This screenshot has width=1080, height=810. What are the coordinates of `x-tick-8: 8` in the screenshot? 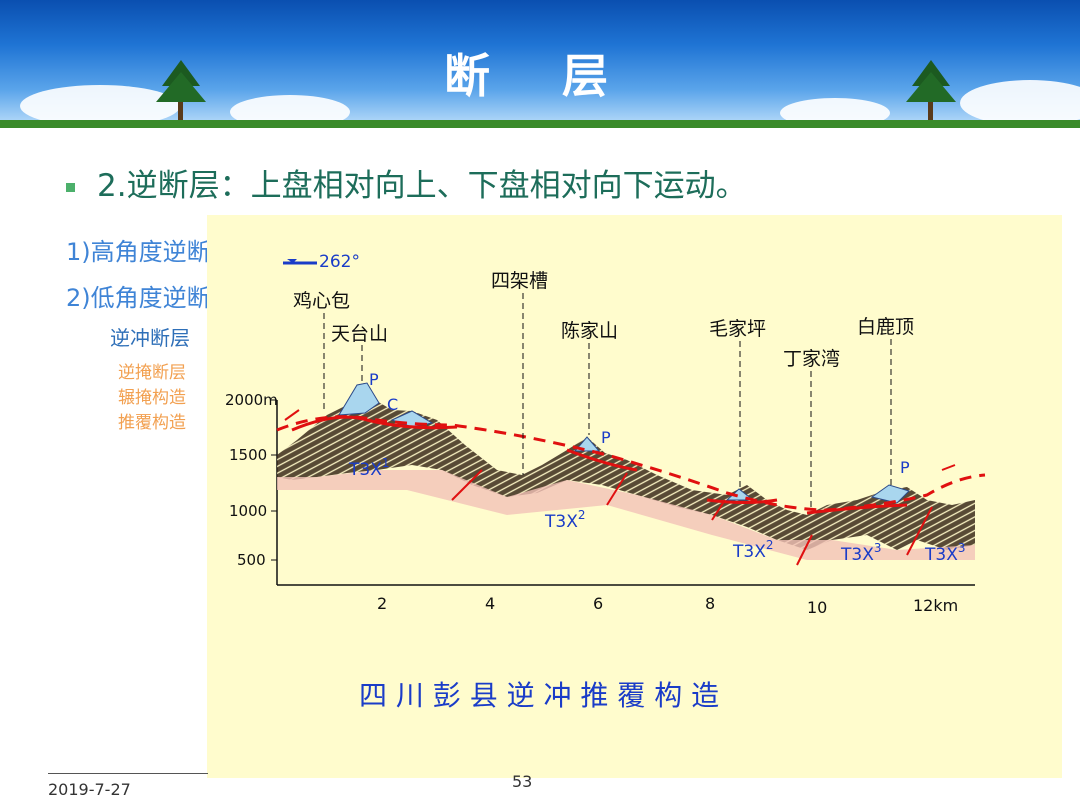 It's located at (710, 603).